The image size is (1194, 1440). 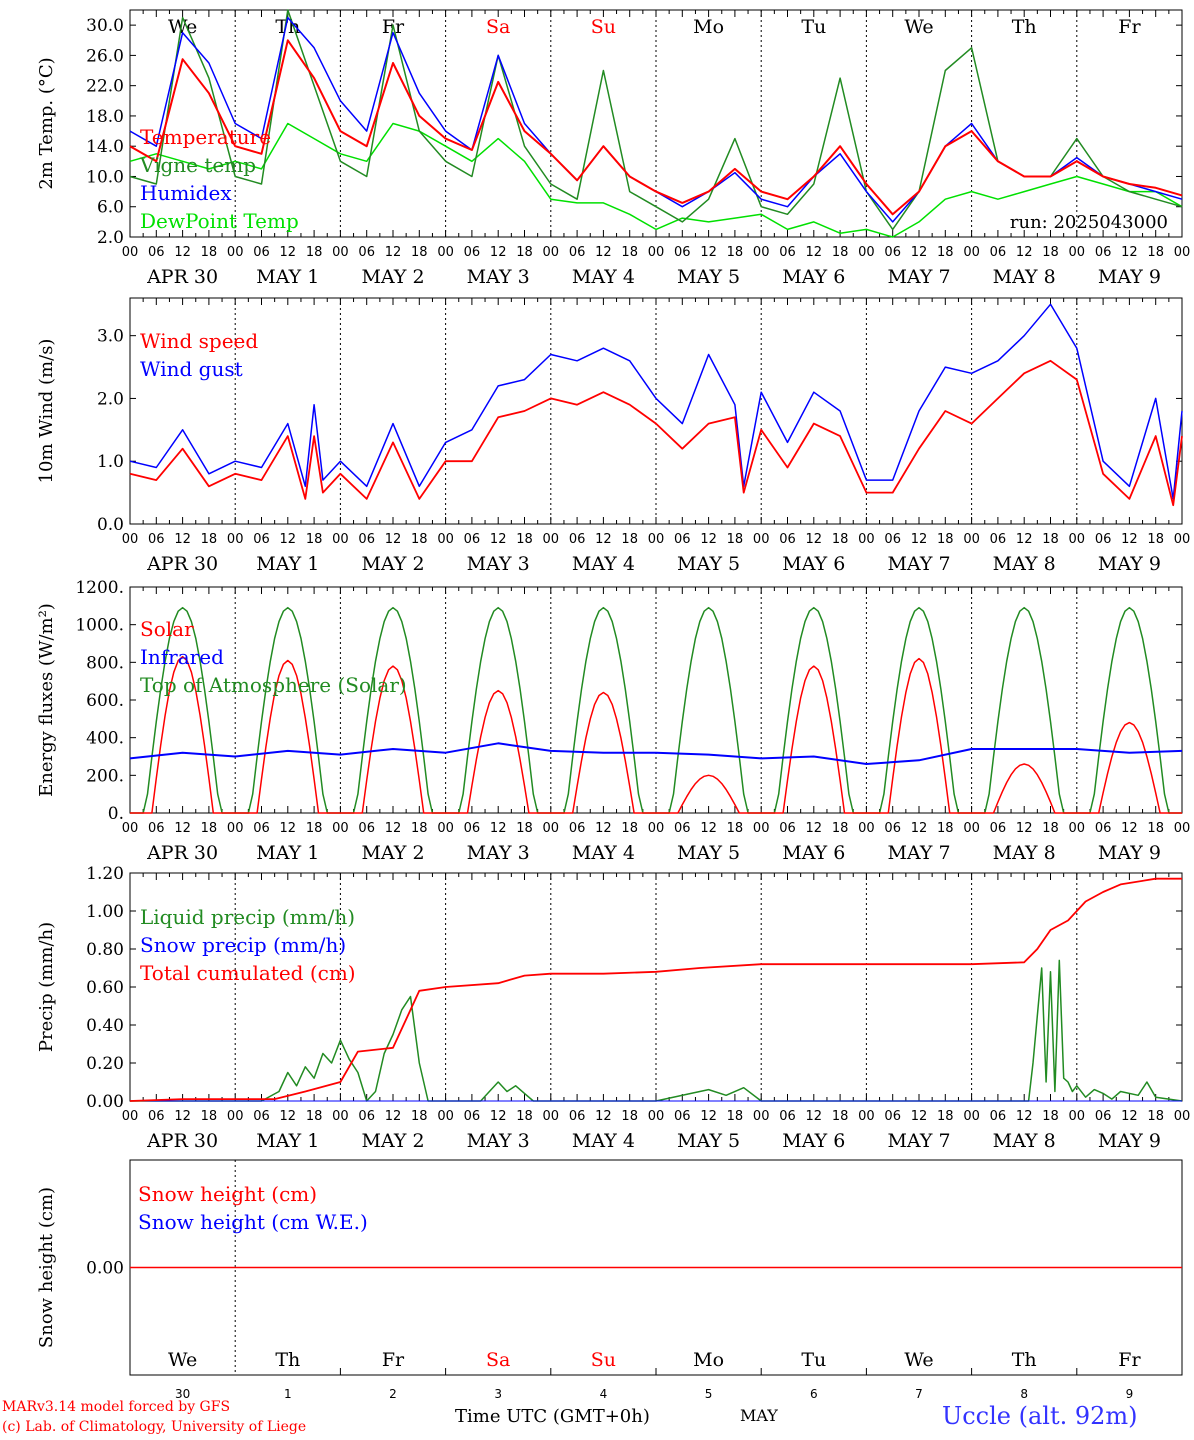 What do you see at coordinates (110, 337) in the screenshot?
I see `y-tick-label: 3.0` at bounding box center [110, 337].